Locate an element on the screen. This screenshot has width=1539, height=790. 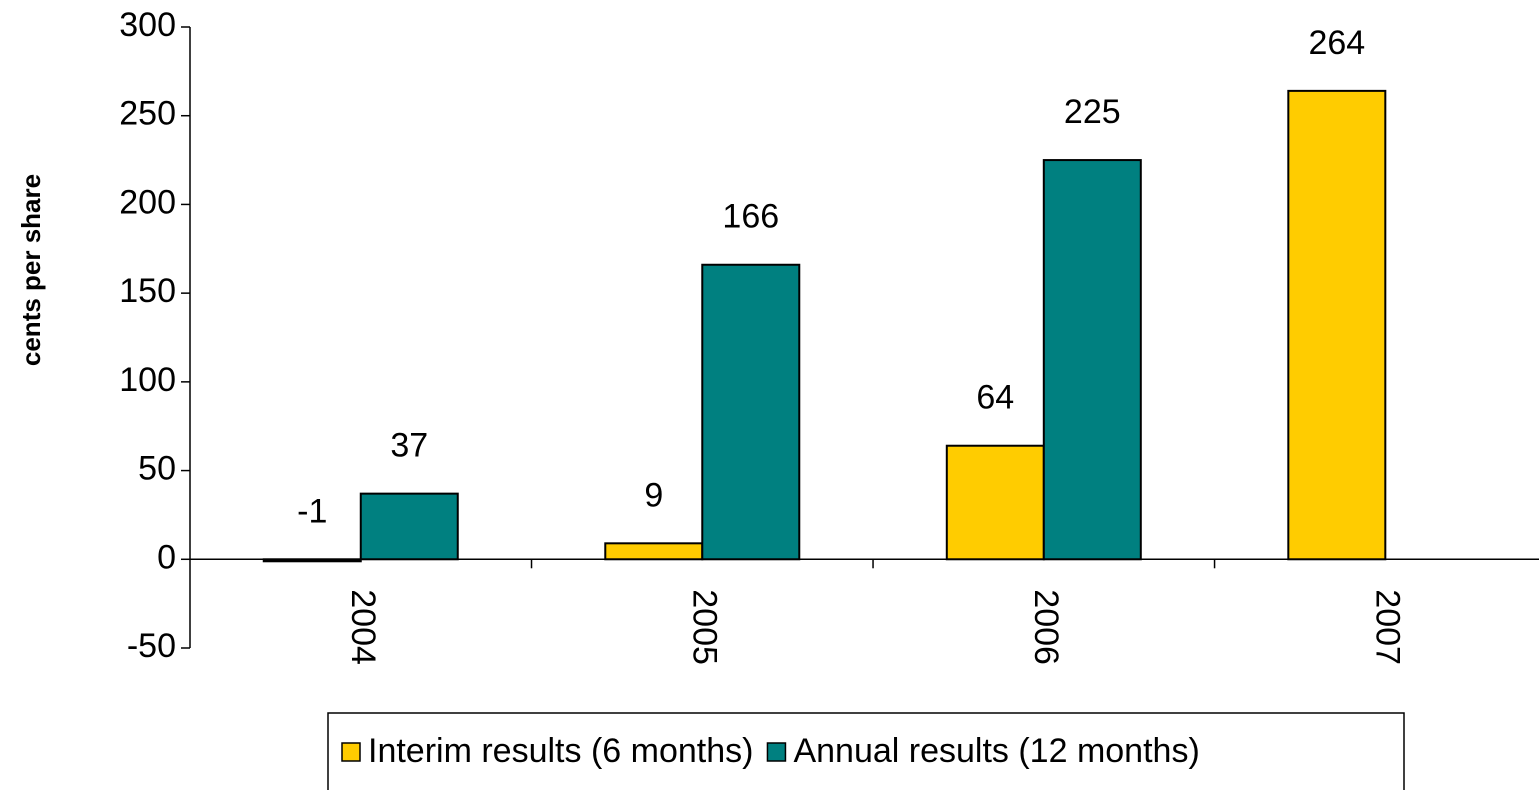
x-tick-label: 2006 is located at coordinates (1046, 627).